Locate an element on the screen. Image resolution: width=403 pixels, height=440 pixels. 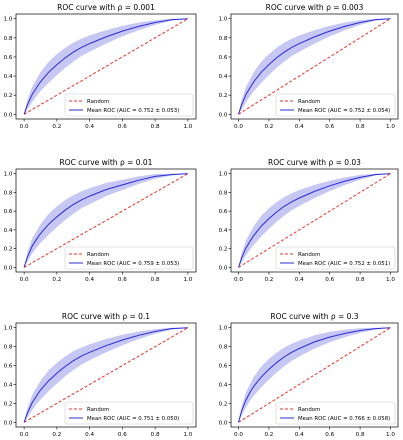
chart-title: ROC curve with ρ = 0.03 is located at coordinates (314, 162).